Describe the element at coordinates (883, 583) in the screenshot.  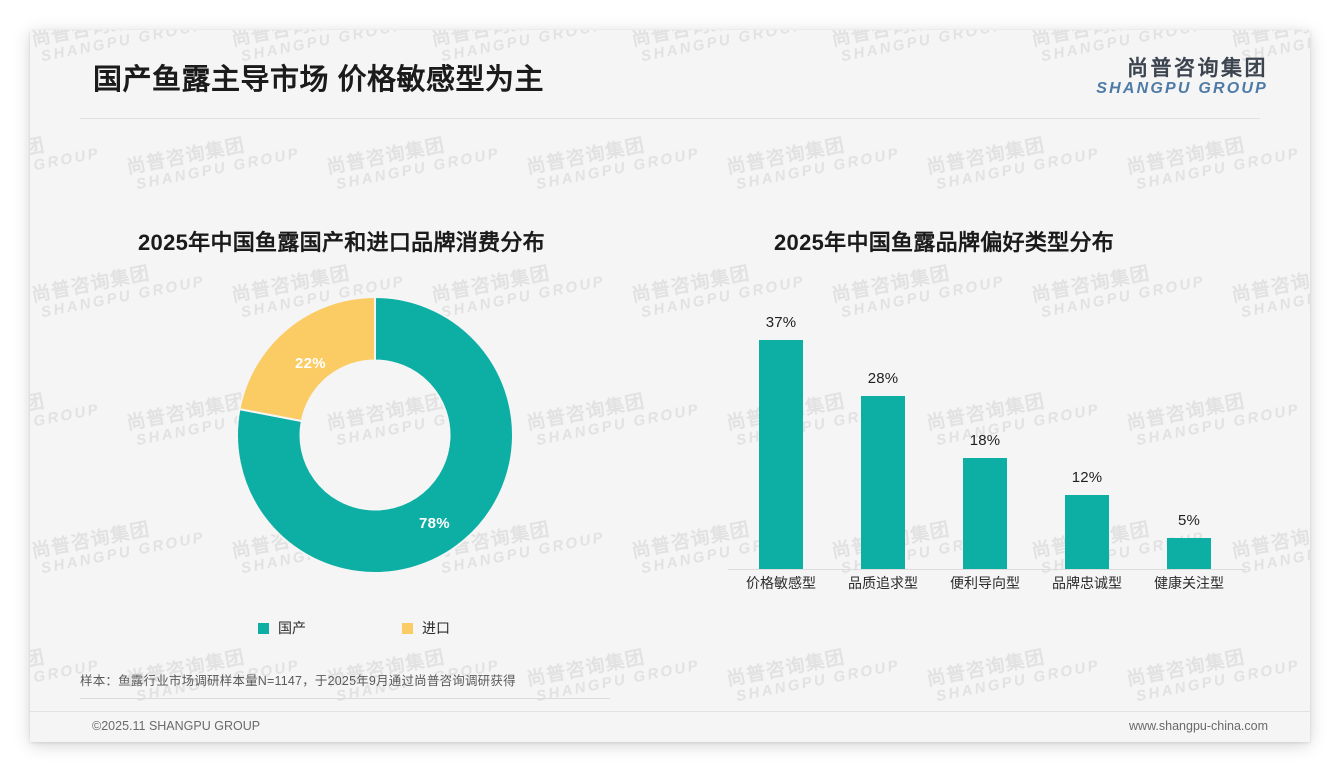
I see `bar-category-label: 品质追求型` at that location.